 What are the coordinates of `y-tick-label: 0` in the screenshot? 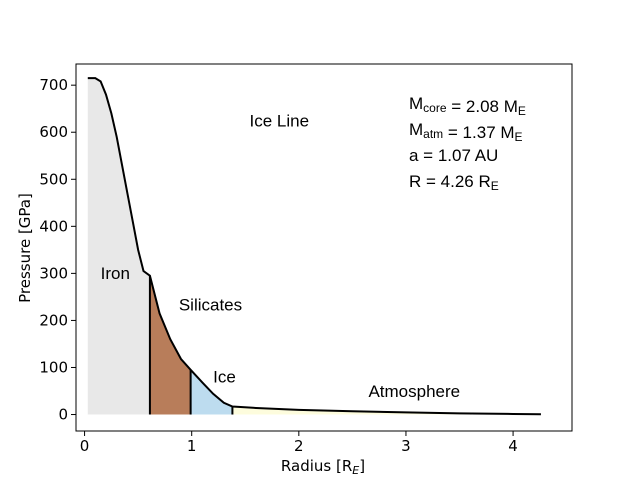 It's located at (63, 415).